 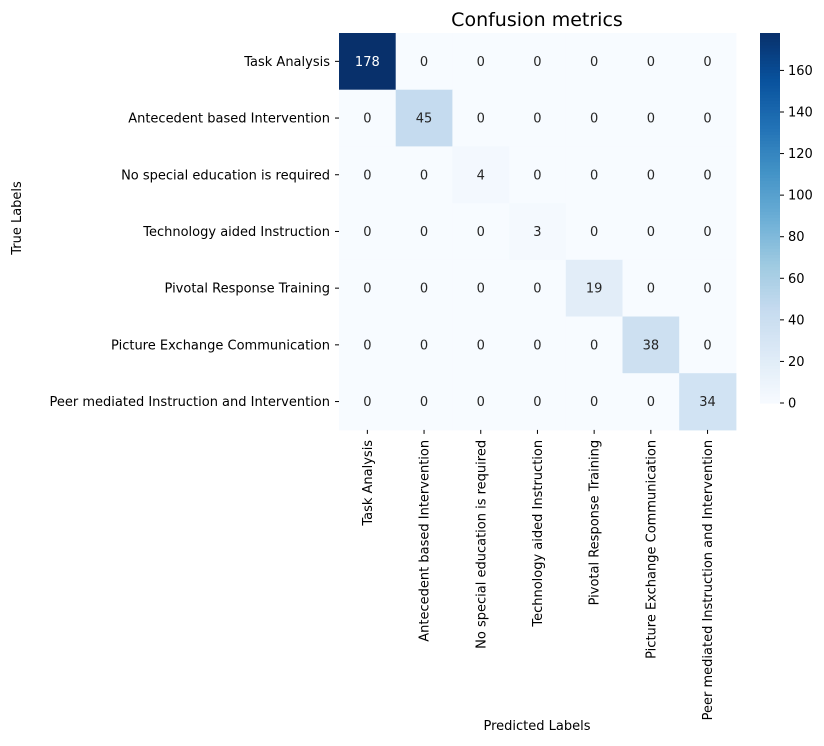 I want to click on y-tick-label: Task Analysis, so click(x=286, y=62).